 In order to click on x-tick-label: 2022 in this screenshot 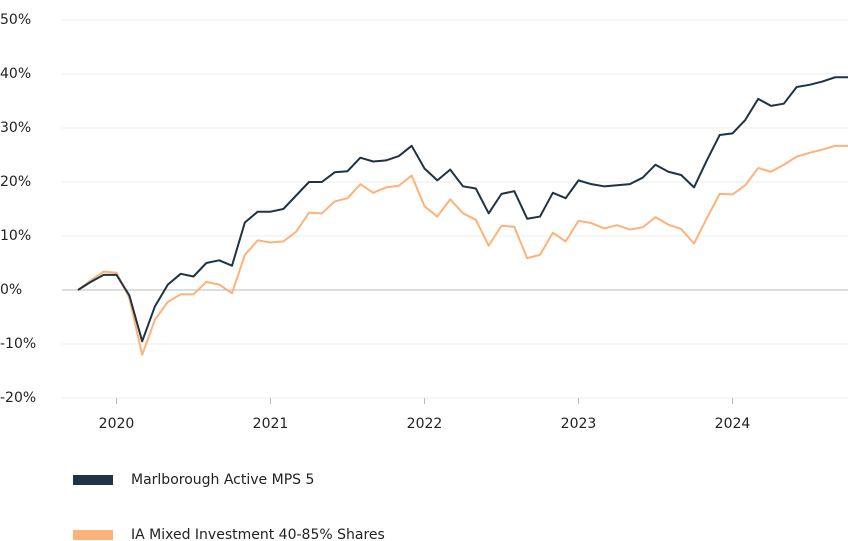, I will do `click(425, 424)`.